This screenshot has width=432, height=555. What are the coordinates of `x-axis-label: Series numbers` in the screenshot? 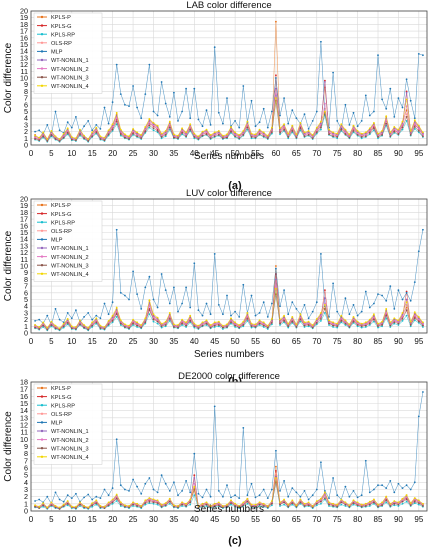 It's located at (229, 509).